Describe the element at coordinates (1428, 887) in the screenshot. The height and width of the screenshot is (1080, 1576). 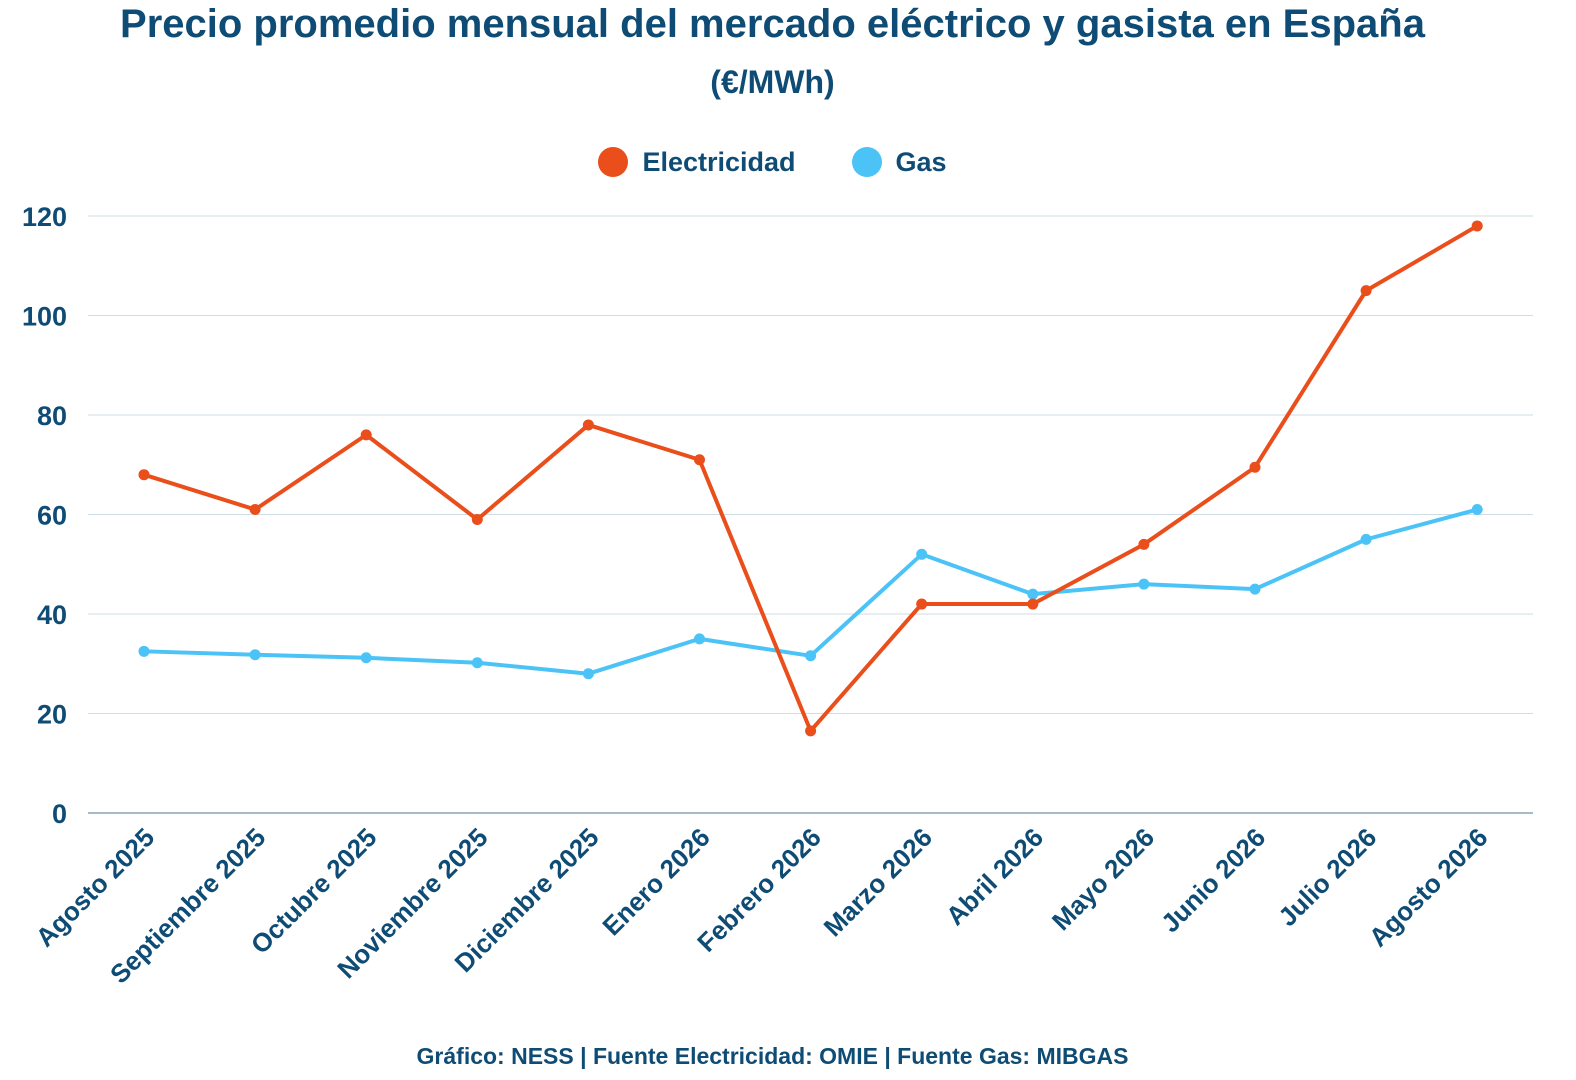
I see `x-tick-label: Agosto 2026` at that location.